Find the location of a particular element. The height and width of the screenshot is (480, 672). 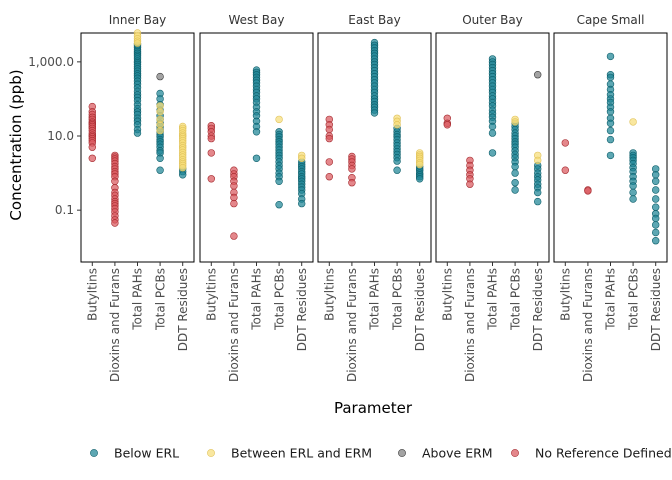

y-axis: 0.1 10.0 1,000.0 is located at coordinates (54, 136).